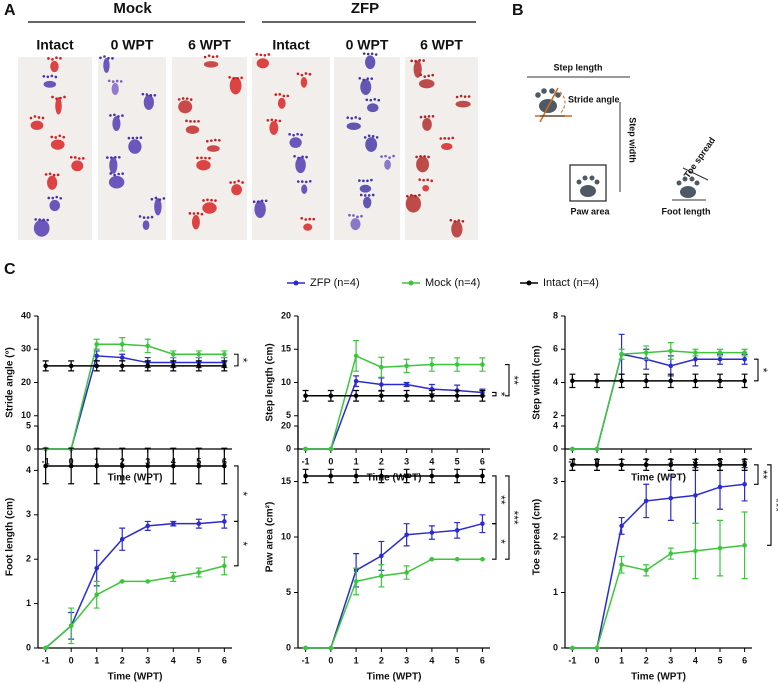  What do you see at coordinates (658, 478) in the screenshot?
I see `x-axis-label: Time (WPT)` at bounding box center [658, 478].